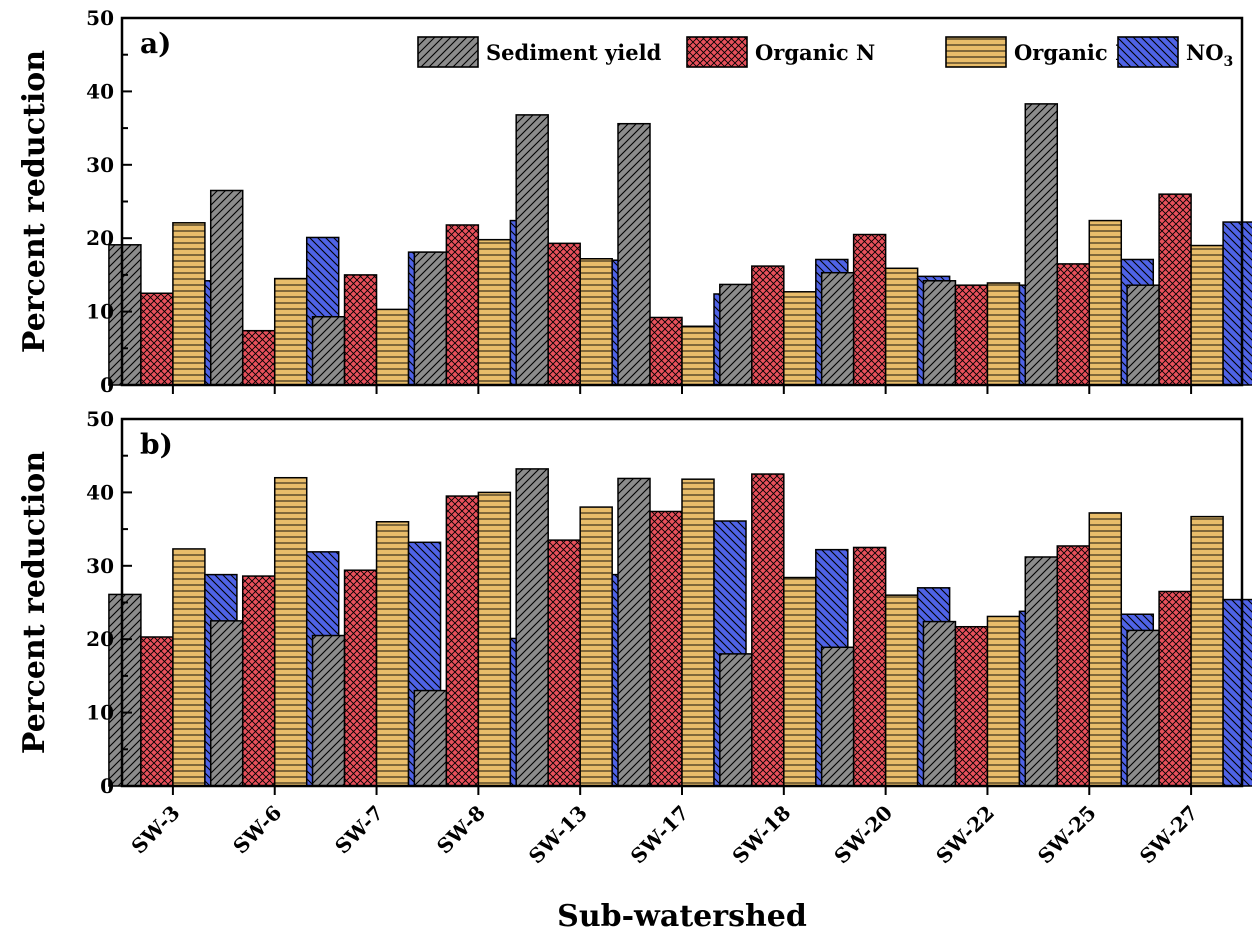  I want to click on y-tick-label-b: 30, so click(100, 566).